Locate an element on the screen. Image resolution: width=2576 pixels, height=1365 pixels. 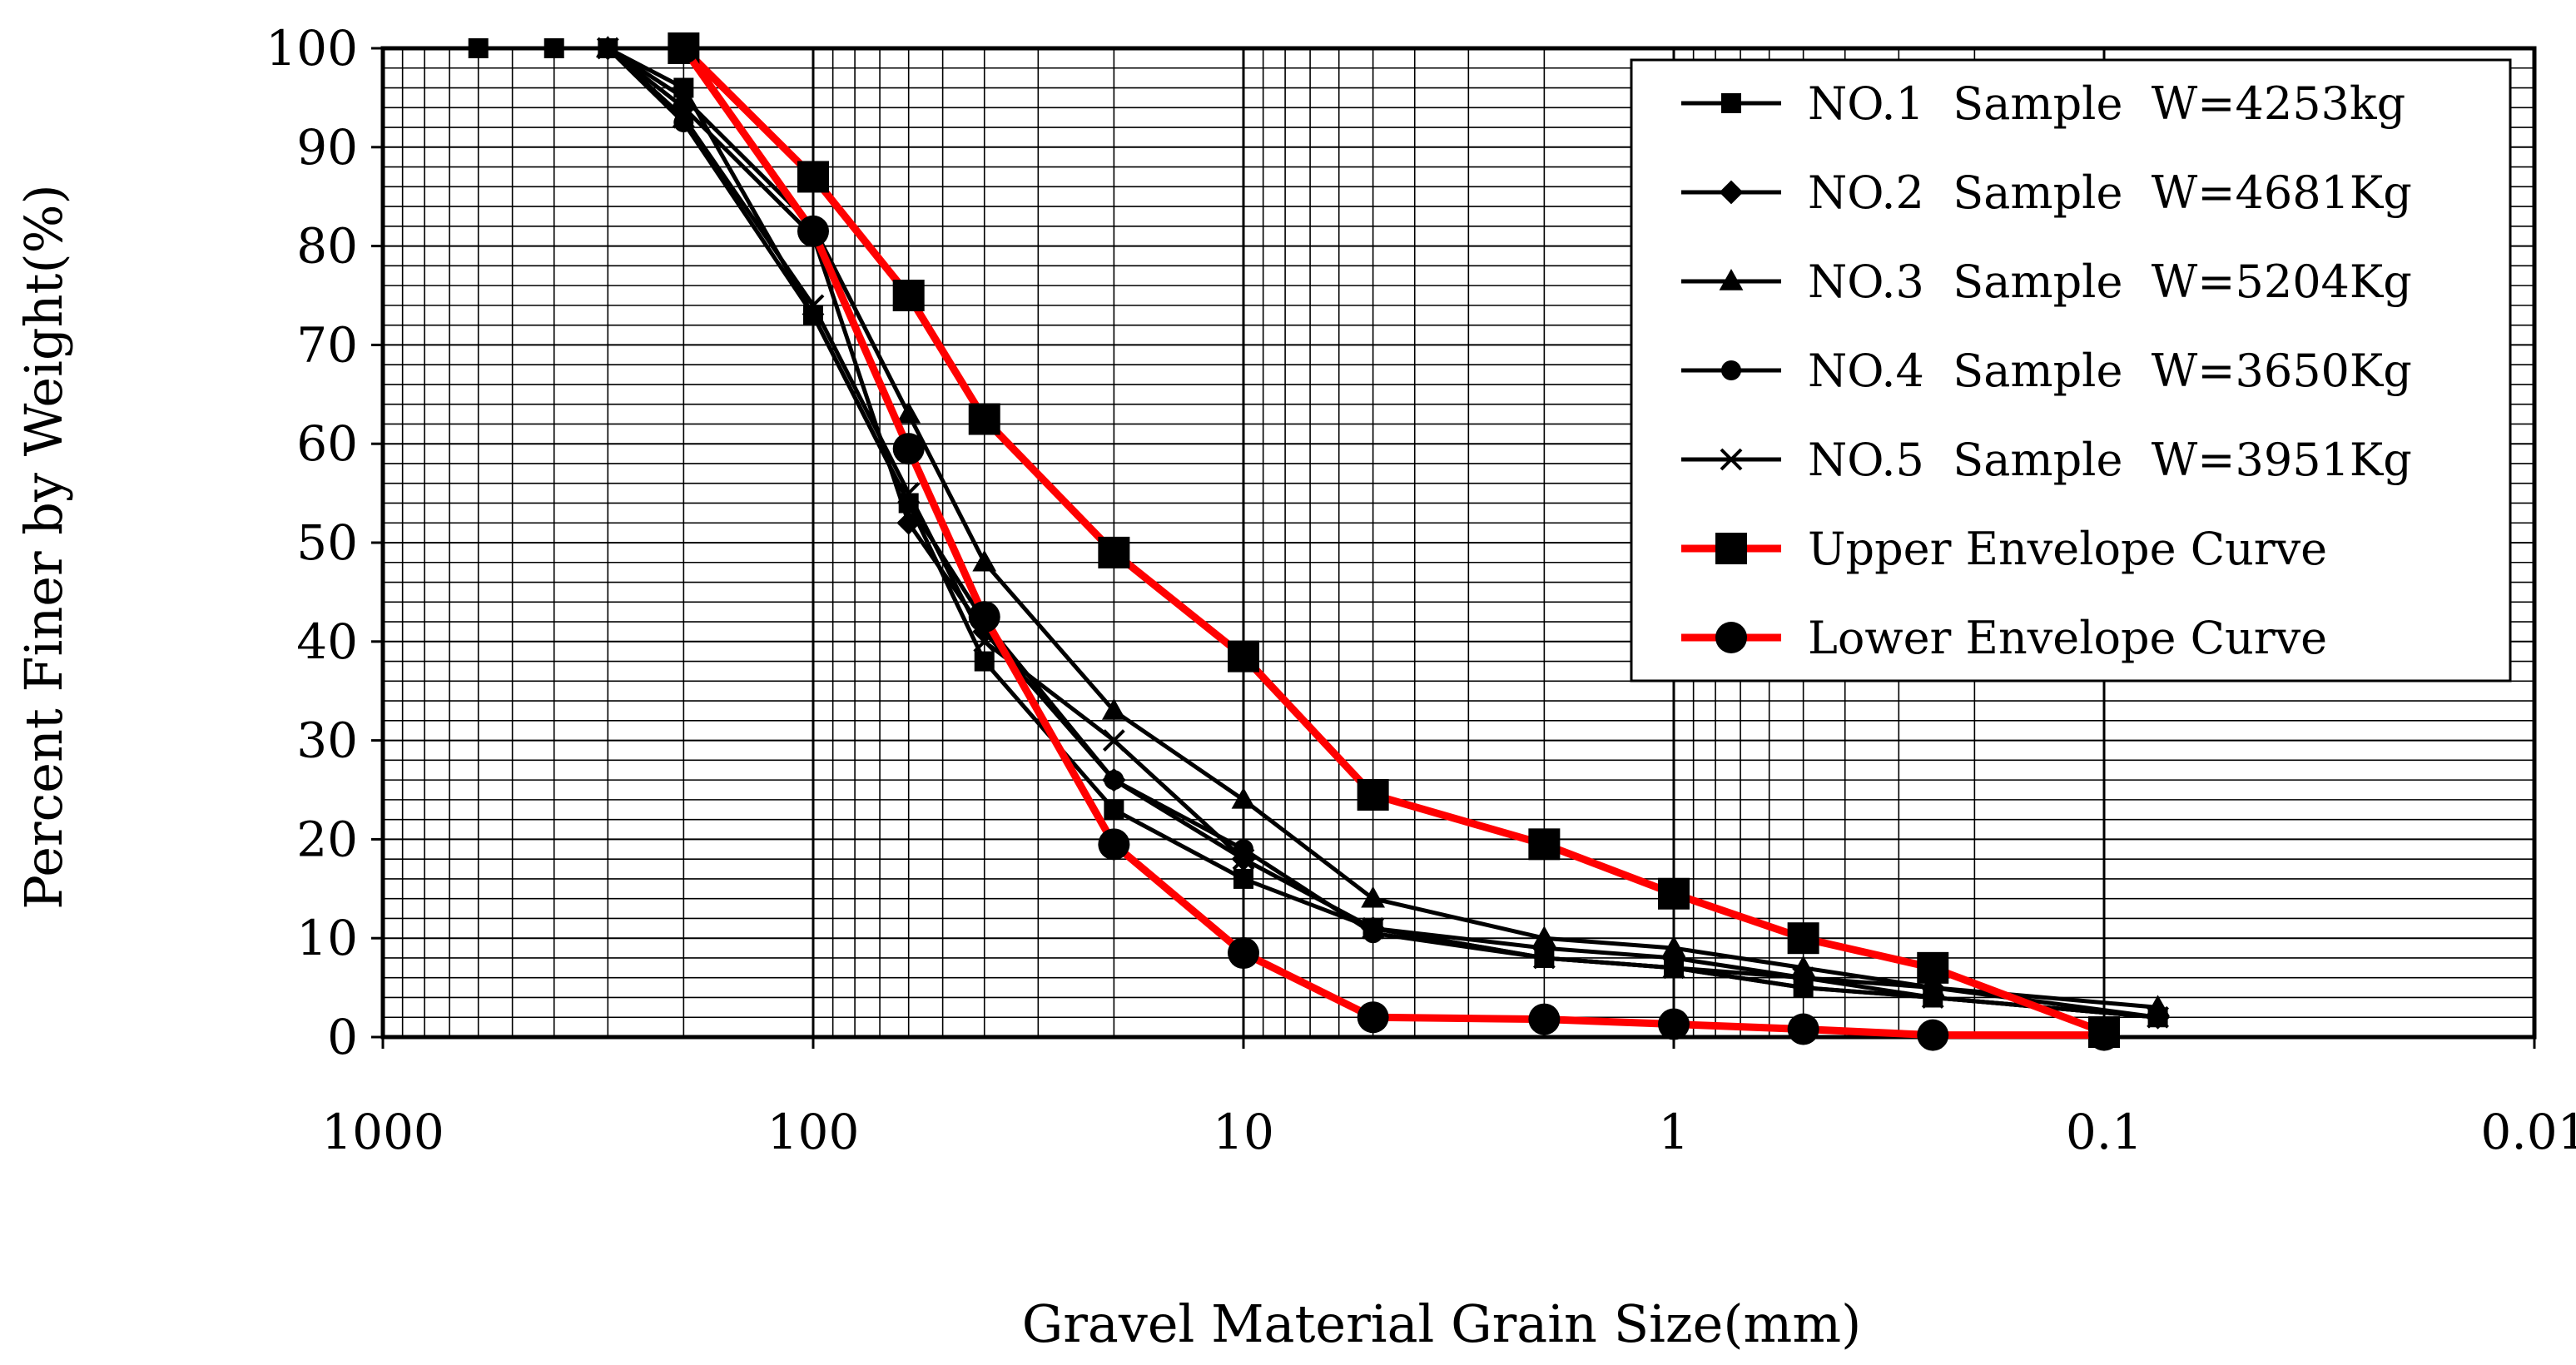
y-tick-label: 40 is located at coordinates (327, 641).